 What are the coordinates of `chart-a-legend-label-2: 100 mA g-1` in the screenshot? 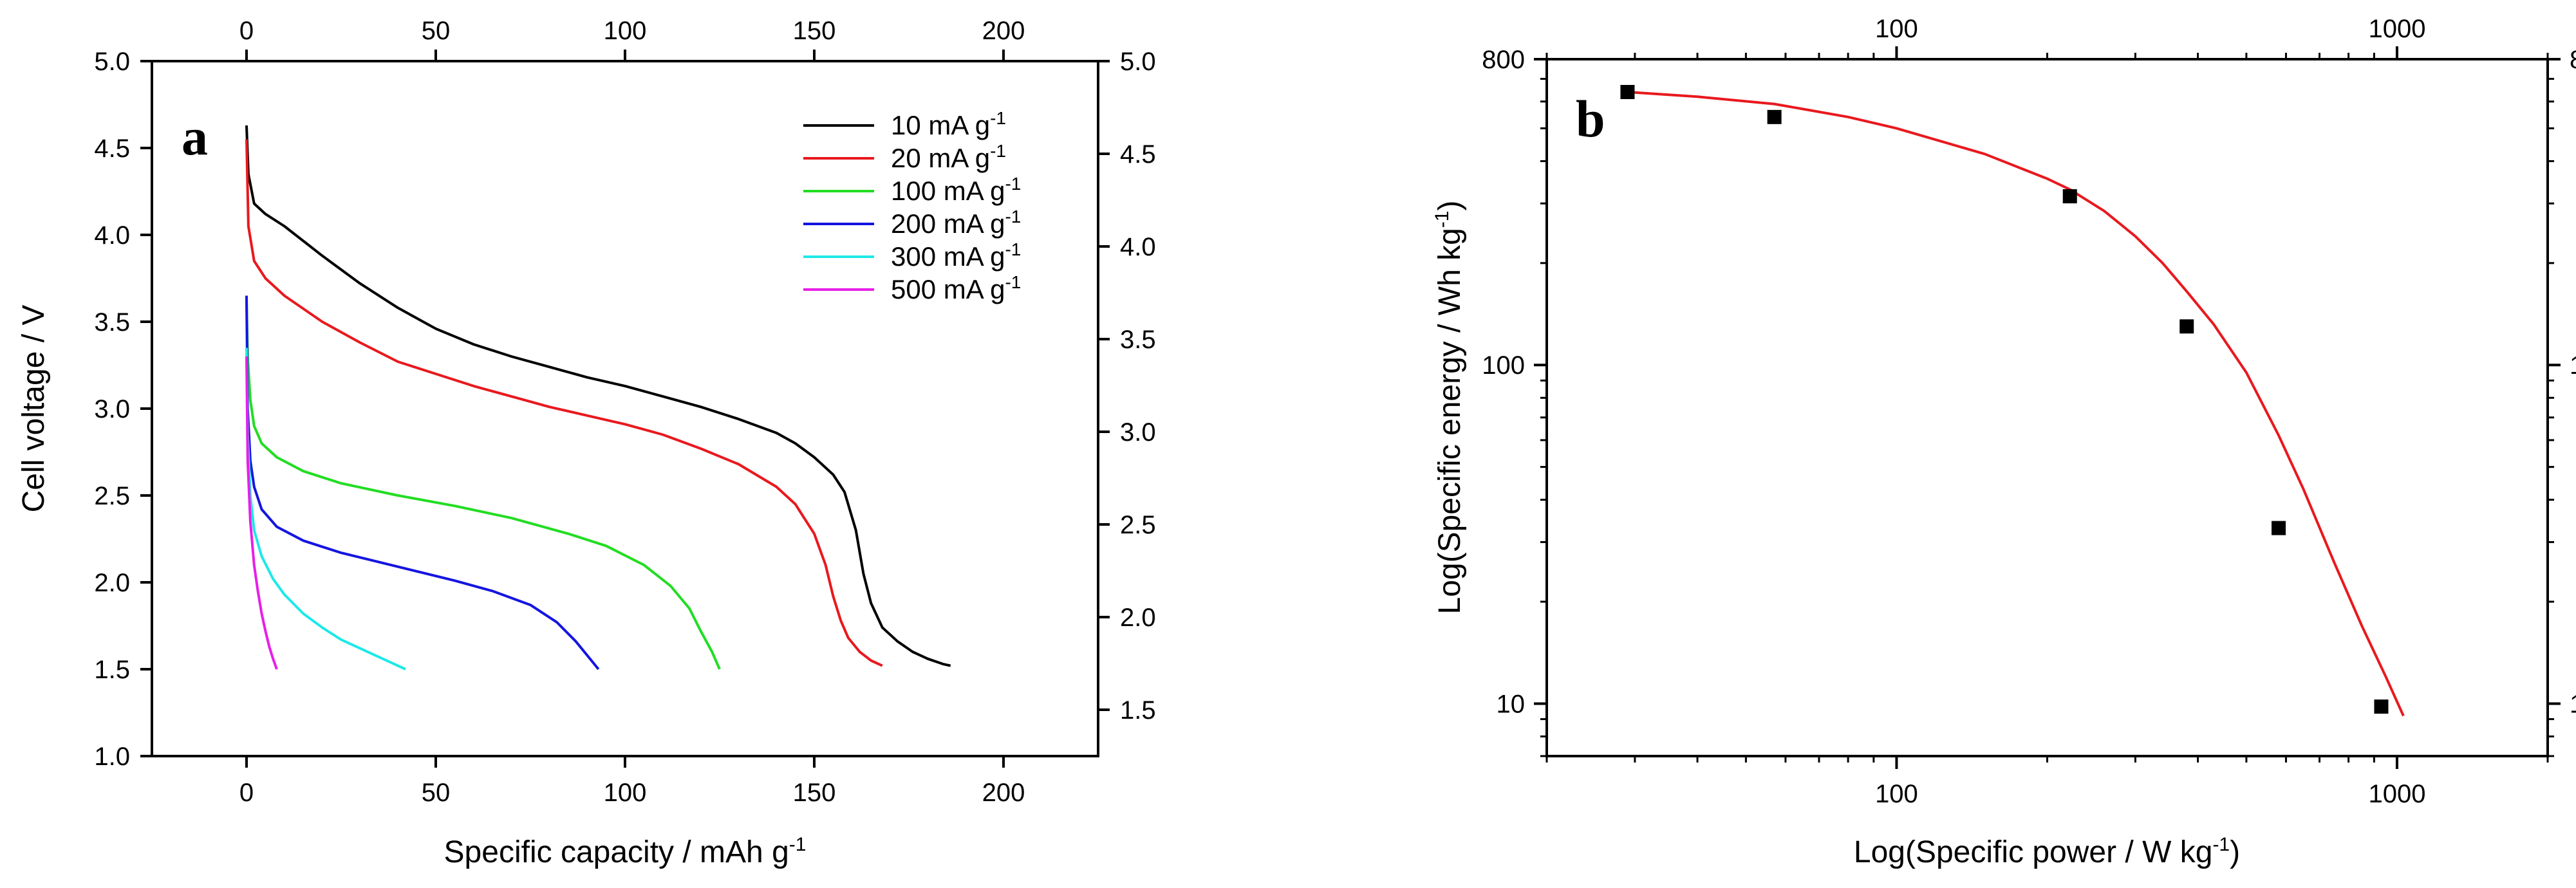 It's located at (956, 190).